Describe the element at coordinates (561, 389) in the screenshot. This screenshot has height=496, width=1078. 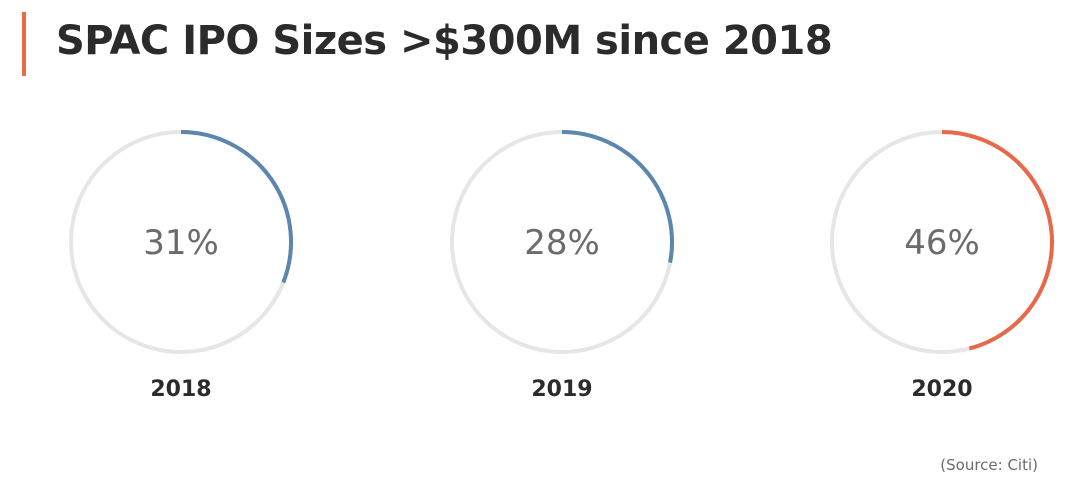
I see `donut-category-label: 2019` at that location.